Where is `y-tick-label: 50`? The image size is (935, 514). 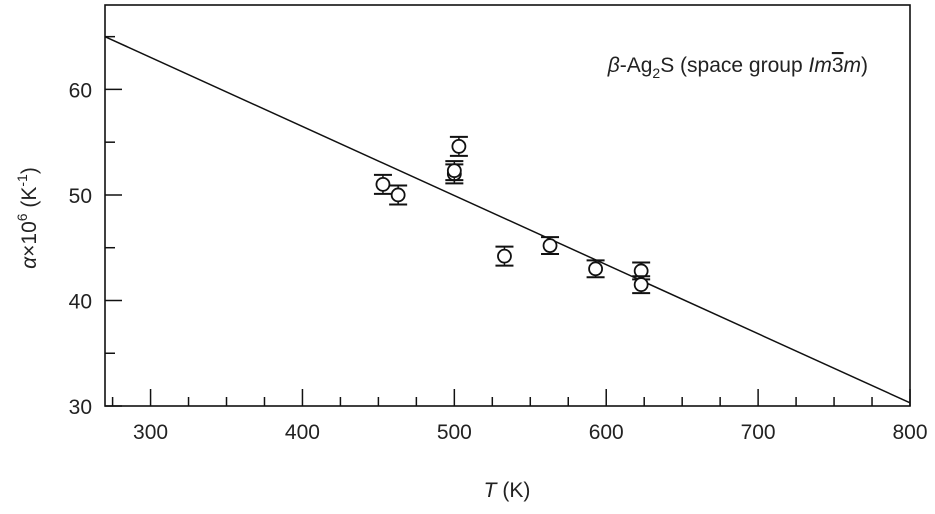
y-tick-label: 50 is located at coordinates (80, 196).